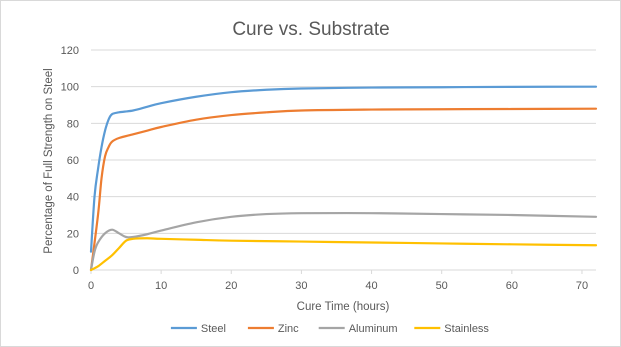  I want to click on series-line-aluminum, so click(343, 241).